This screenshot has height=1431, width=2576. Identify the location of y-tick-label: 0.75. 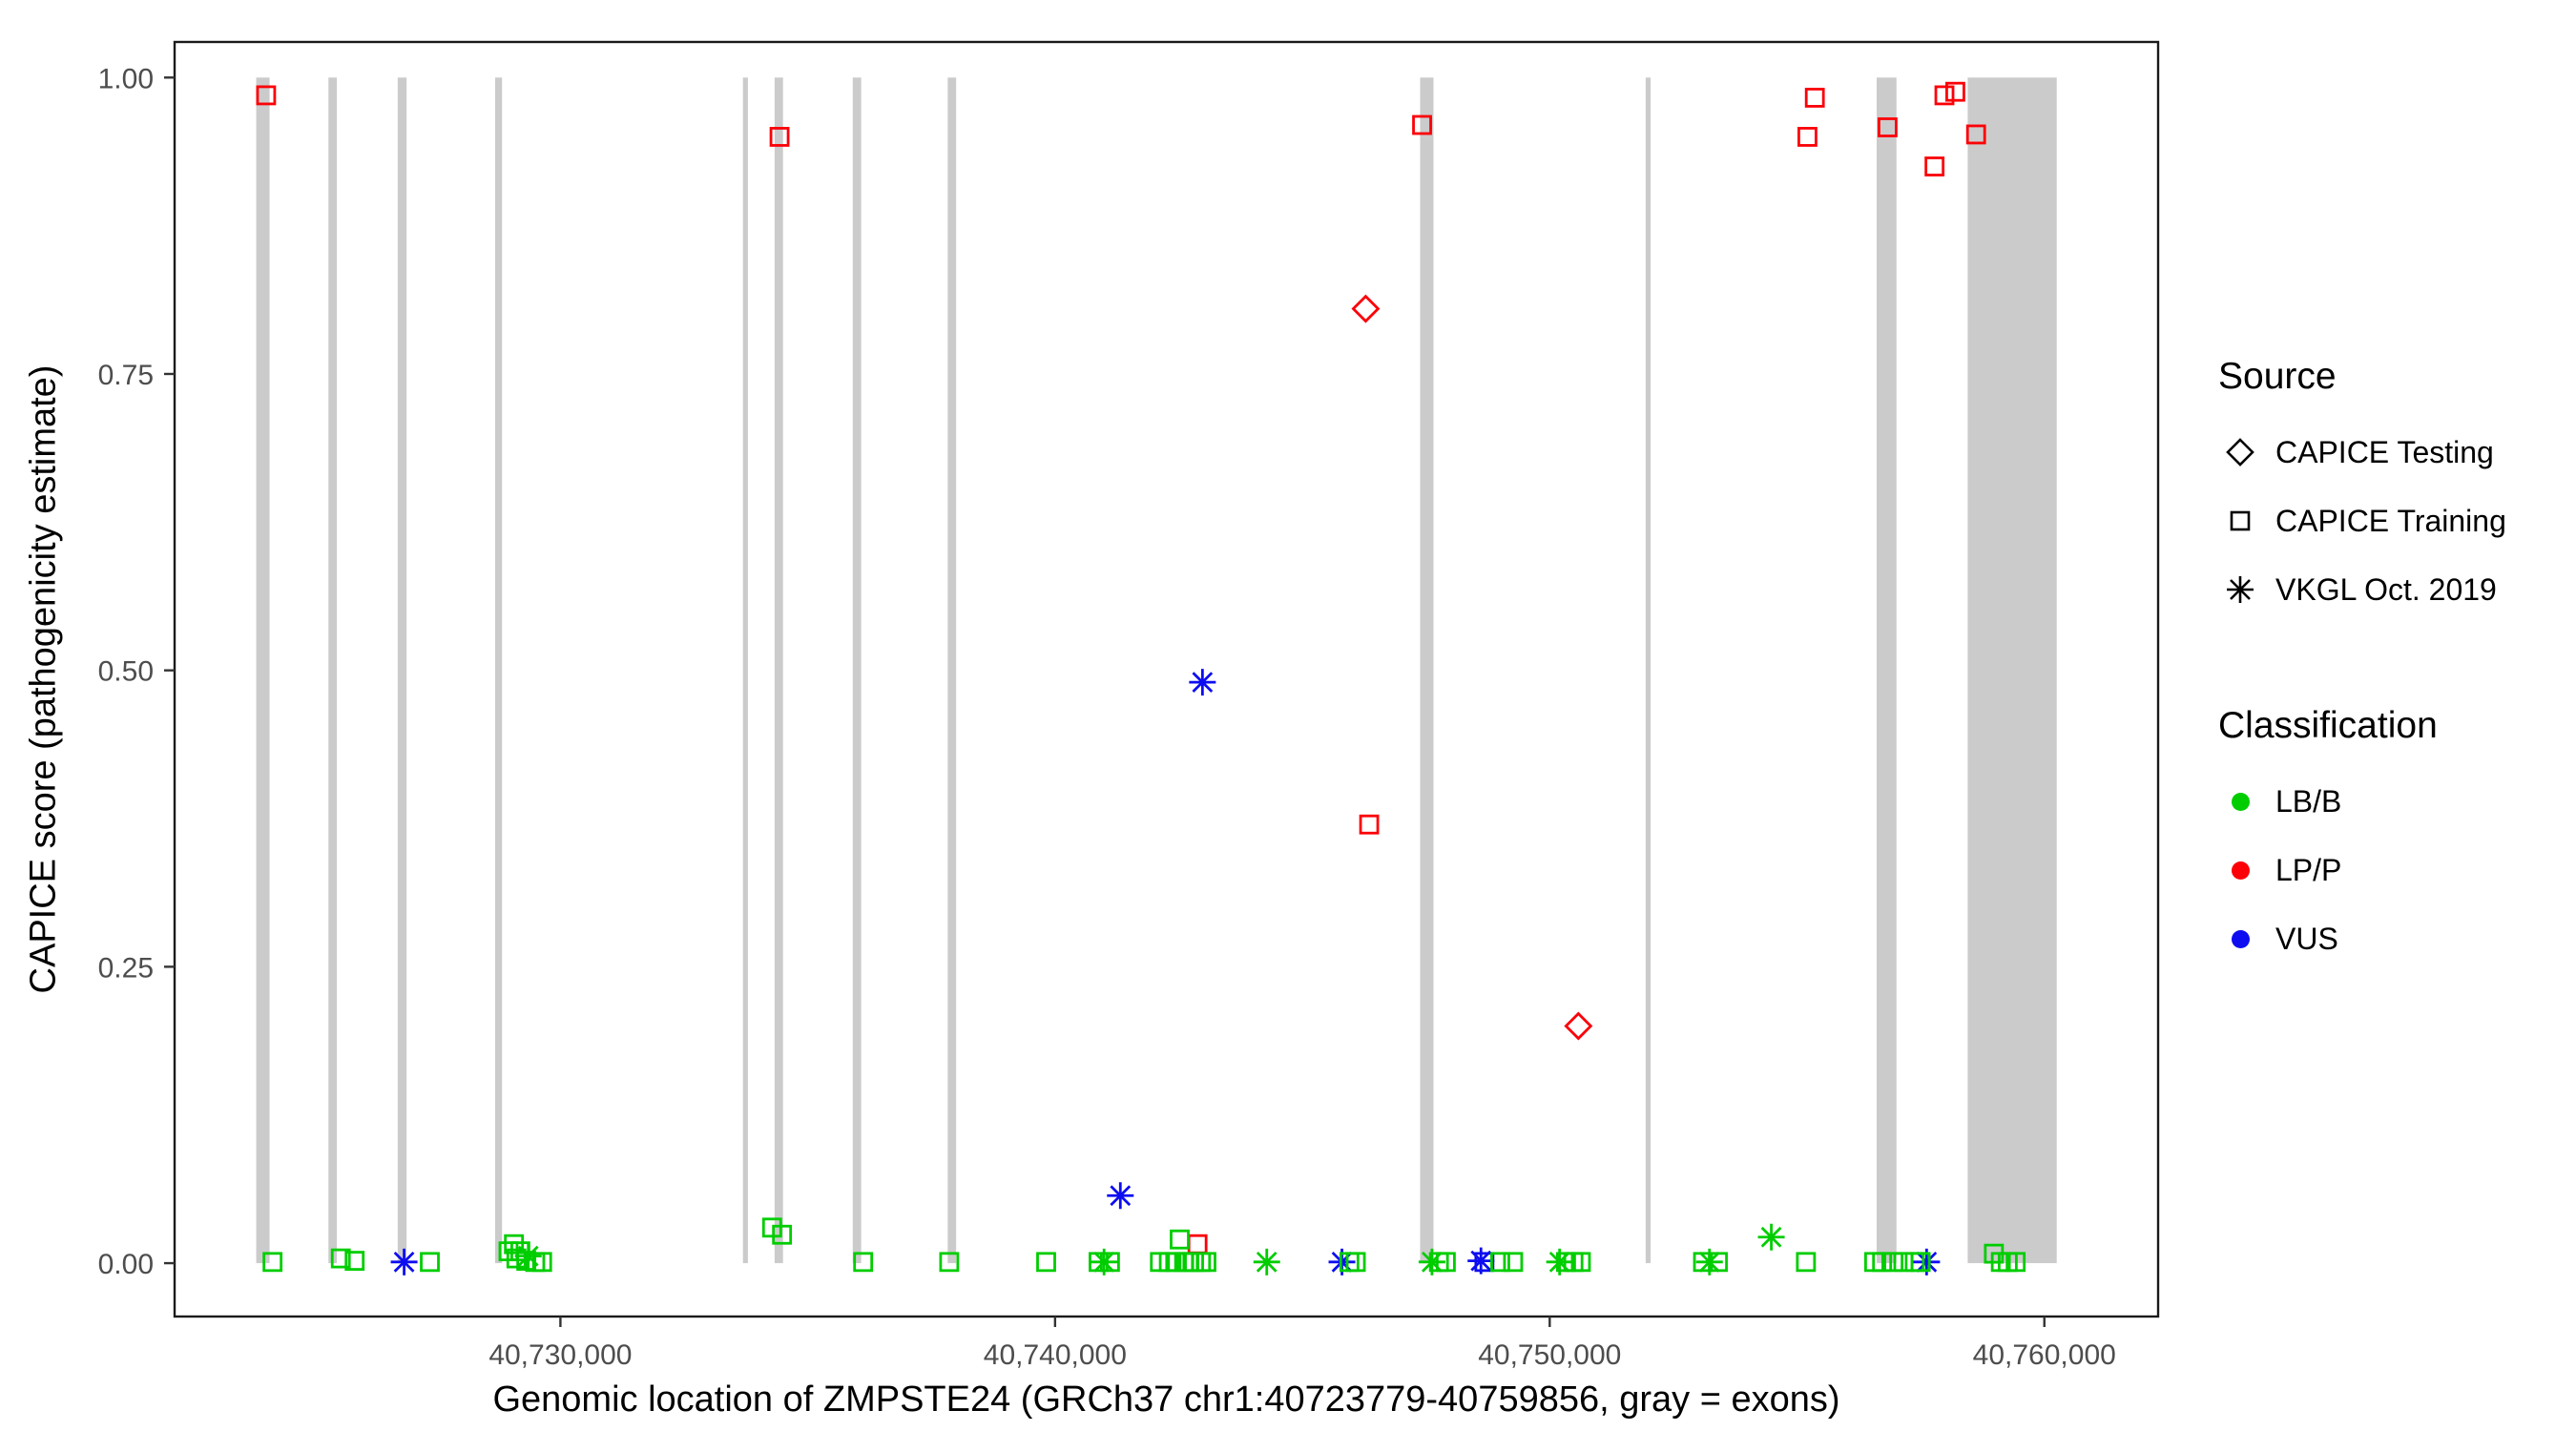
(126, 375).